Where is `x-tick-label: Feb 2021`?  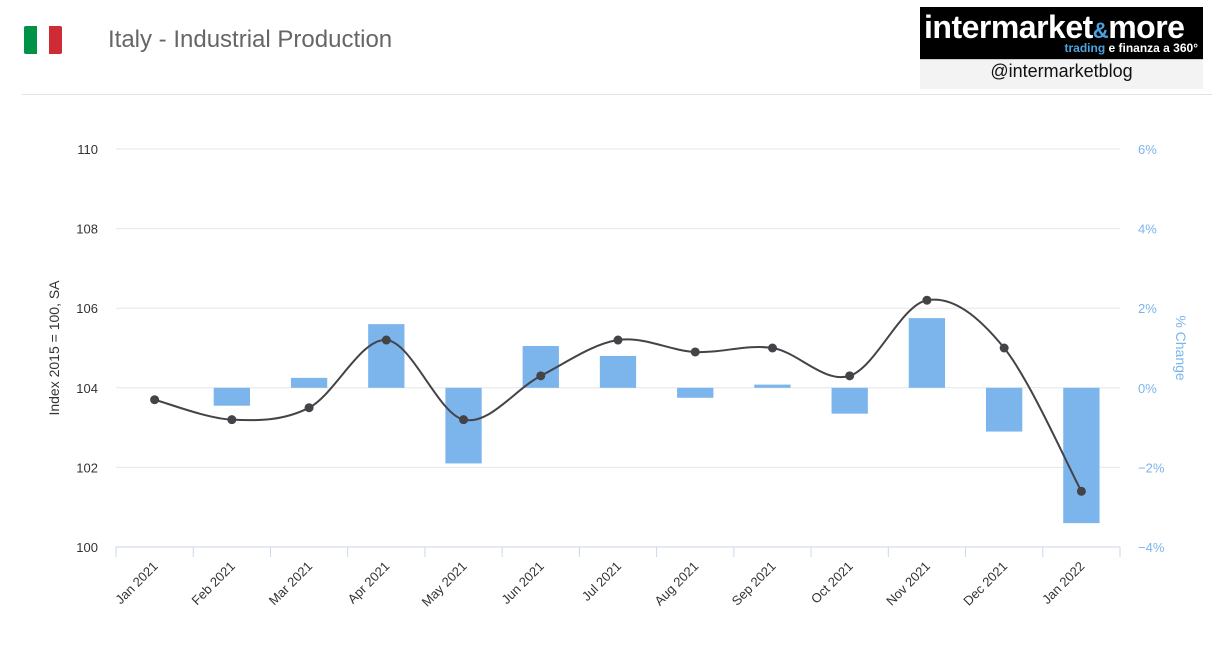
x-tick-label: Feb 2021 is located at coordinates (213, 583).